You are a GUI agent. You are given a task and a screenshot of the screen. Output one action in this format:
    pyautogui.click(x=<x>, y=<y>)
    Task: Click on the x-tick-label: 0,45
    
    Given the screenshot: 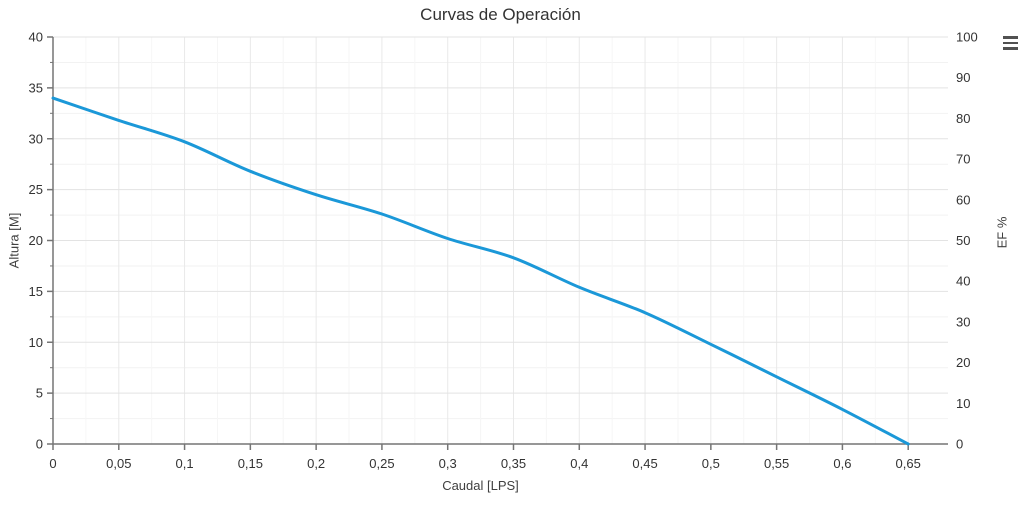 What is the action you would take?
    pyautogui.click(x=644, y=463)
    